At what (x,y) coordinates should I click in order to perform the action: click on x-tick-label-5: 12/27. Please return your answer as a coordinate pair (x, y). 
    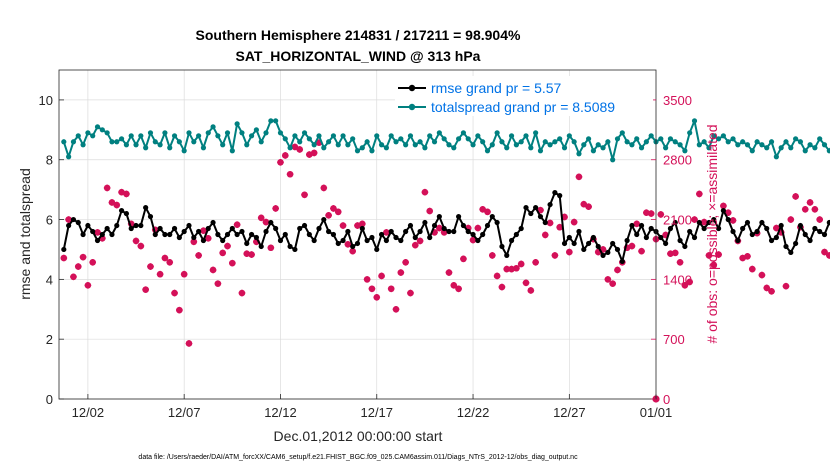
    Looking at the image, I should click on (569, 412).